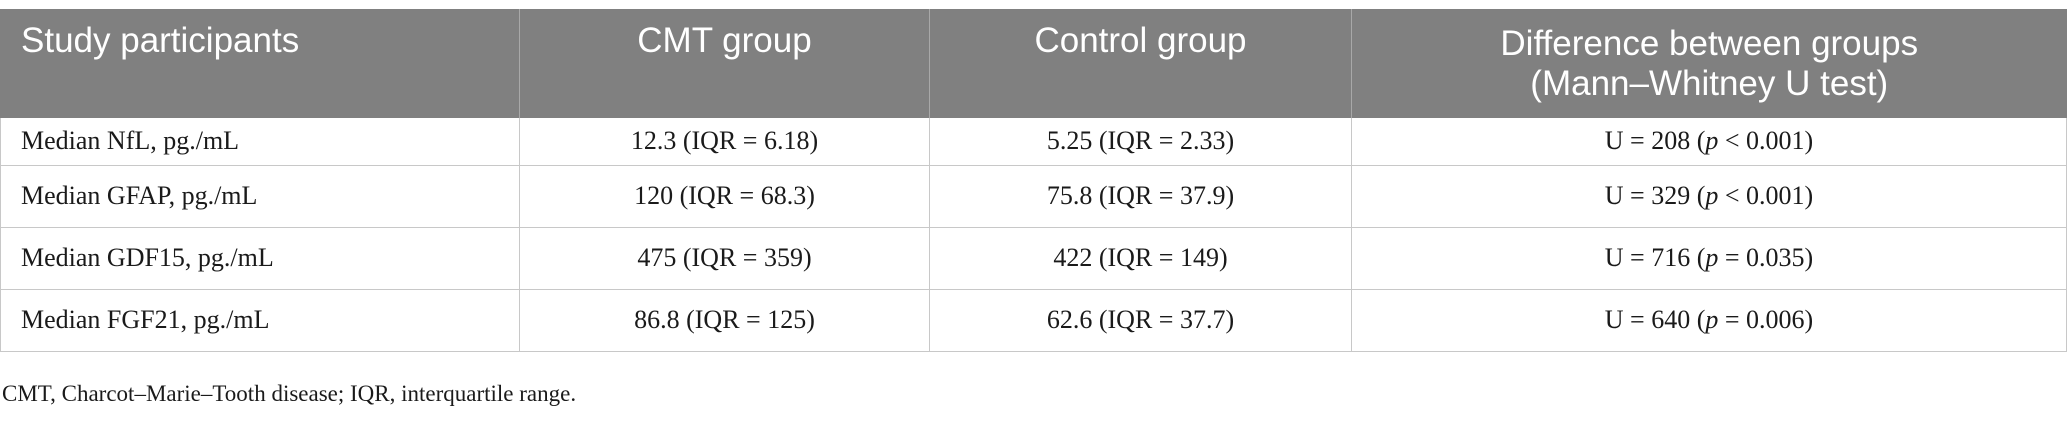 Image resolution: width=2067 pixels, height=421 pixels. What do you see at coordinates (1766, 257) in the screenshot?
I see `p-value: = 0.035)` at bounding box center [1766, 257].